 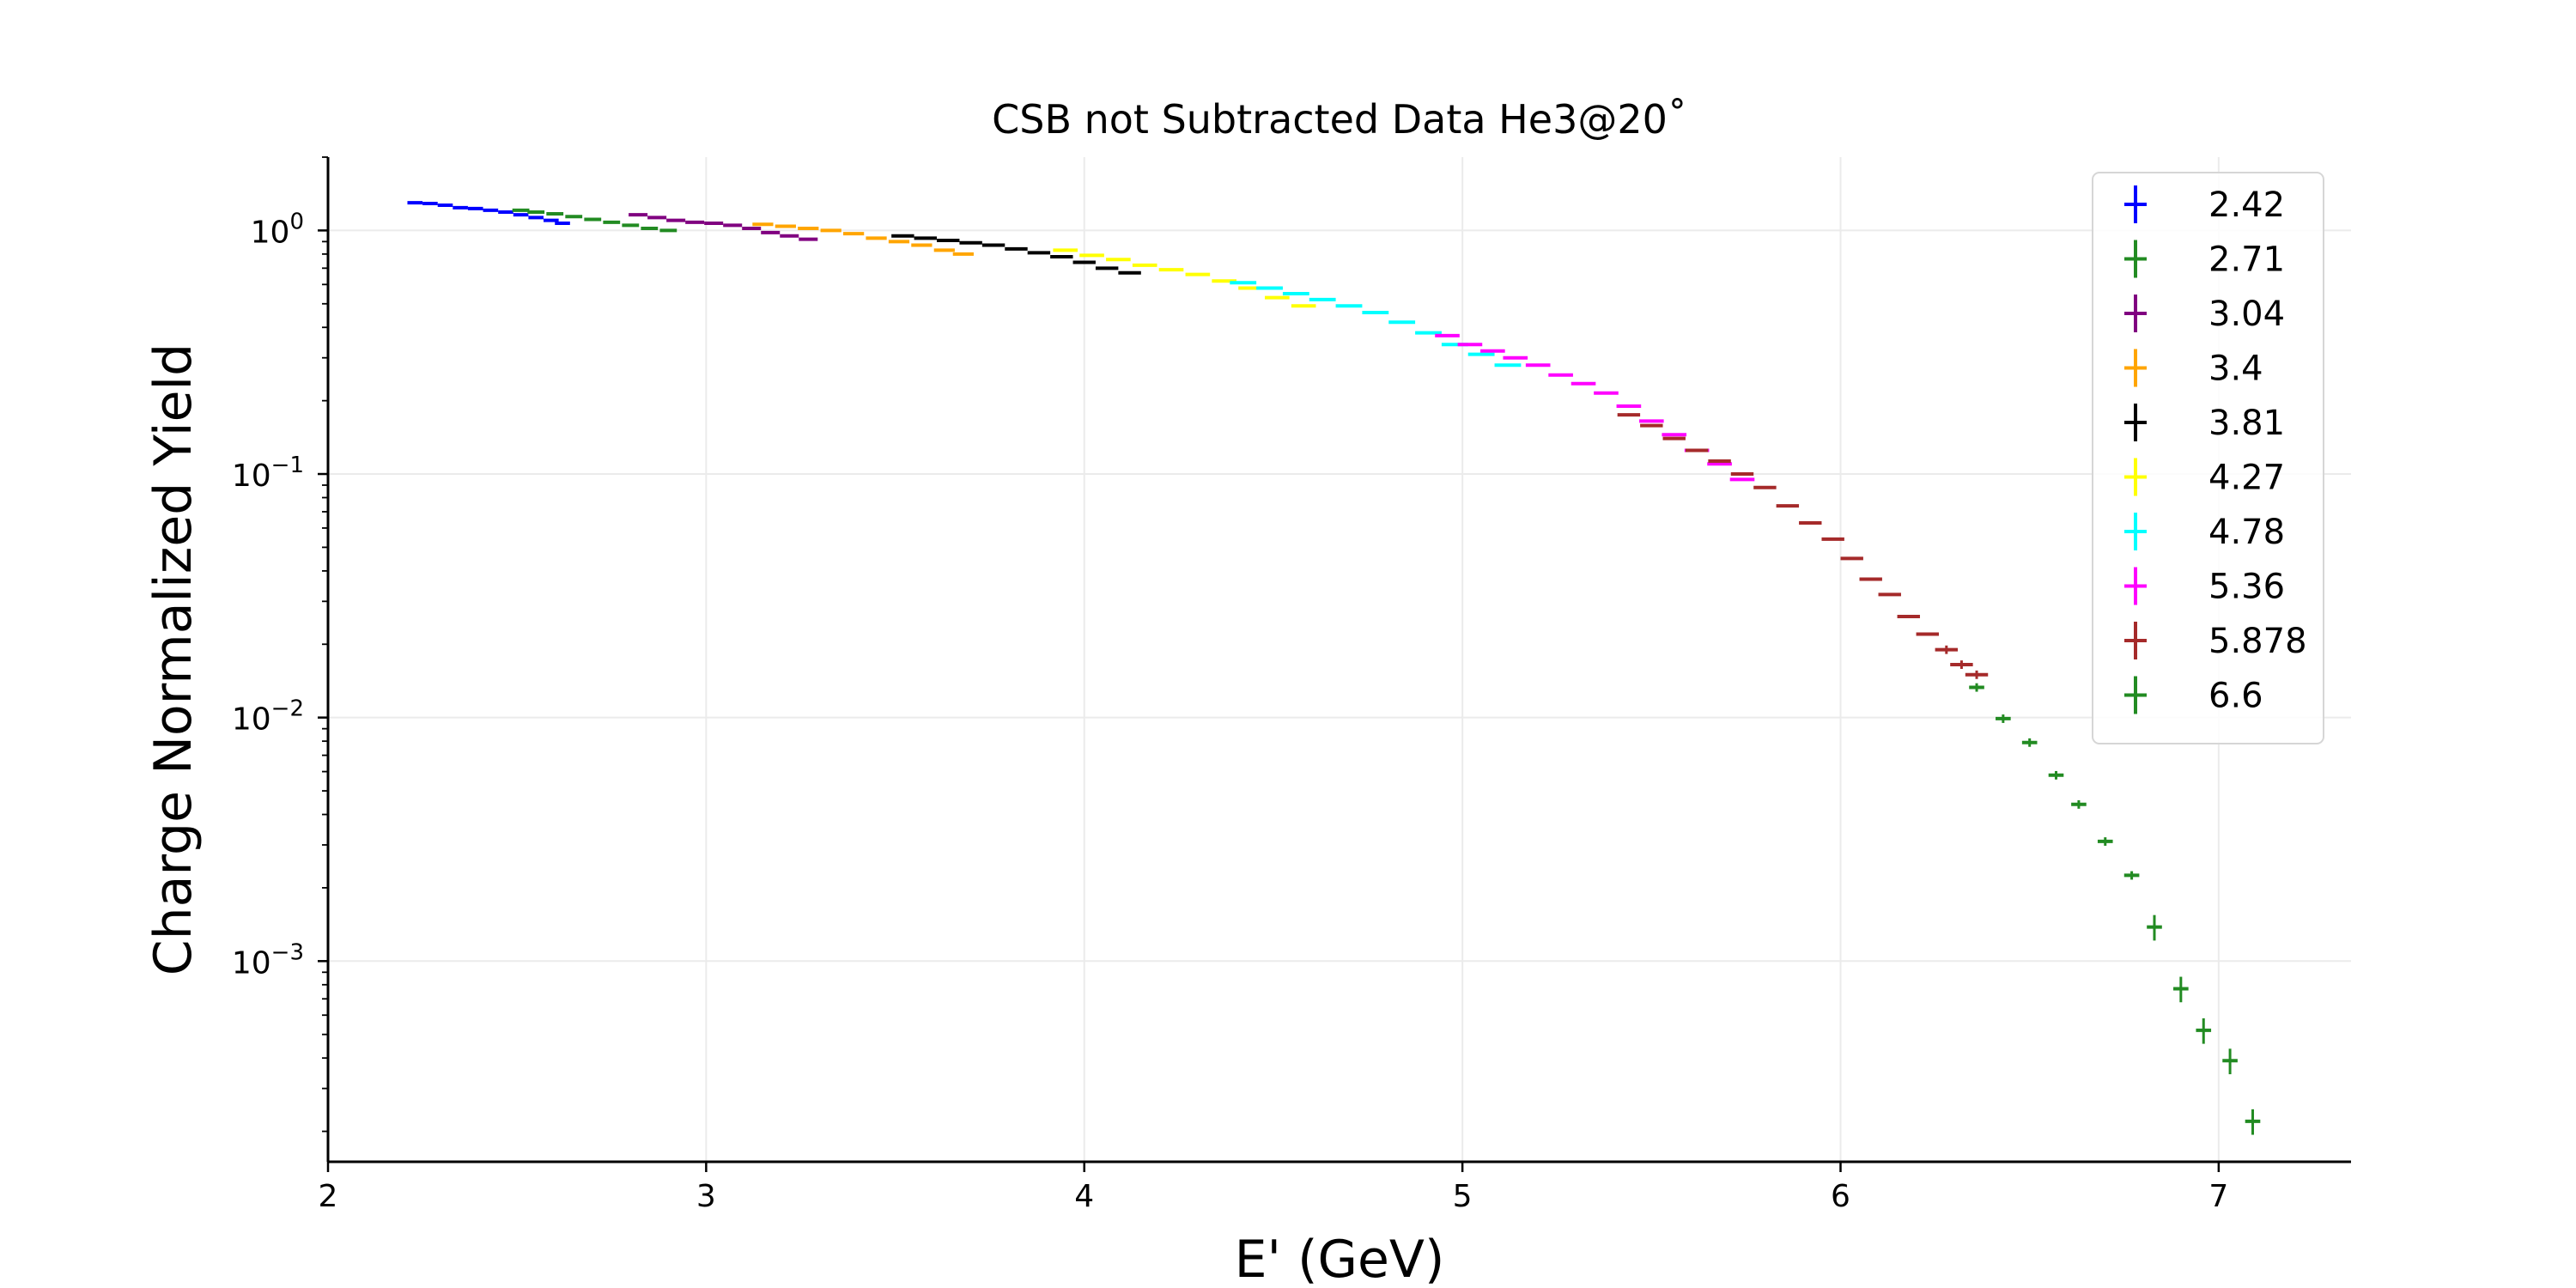 I want to click on series-3.4, so click(x=863, y=239).